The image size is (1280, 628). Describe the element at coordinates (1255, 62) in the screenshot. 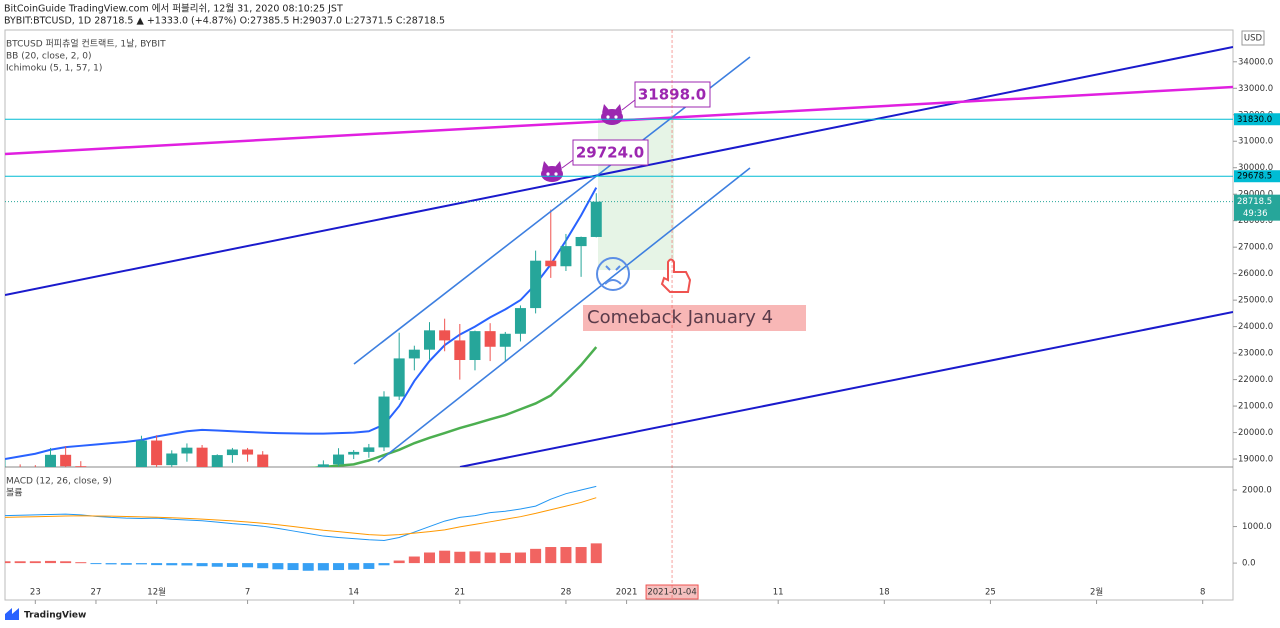

I see `y-tick-label: 34000.0` at that location.